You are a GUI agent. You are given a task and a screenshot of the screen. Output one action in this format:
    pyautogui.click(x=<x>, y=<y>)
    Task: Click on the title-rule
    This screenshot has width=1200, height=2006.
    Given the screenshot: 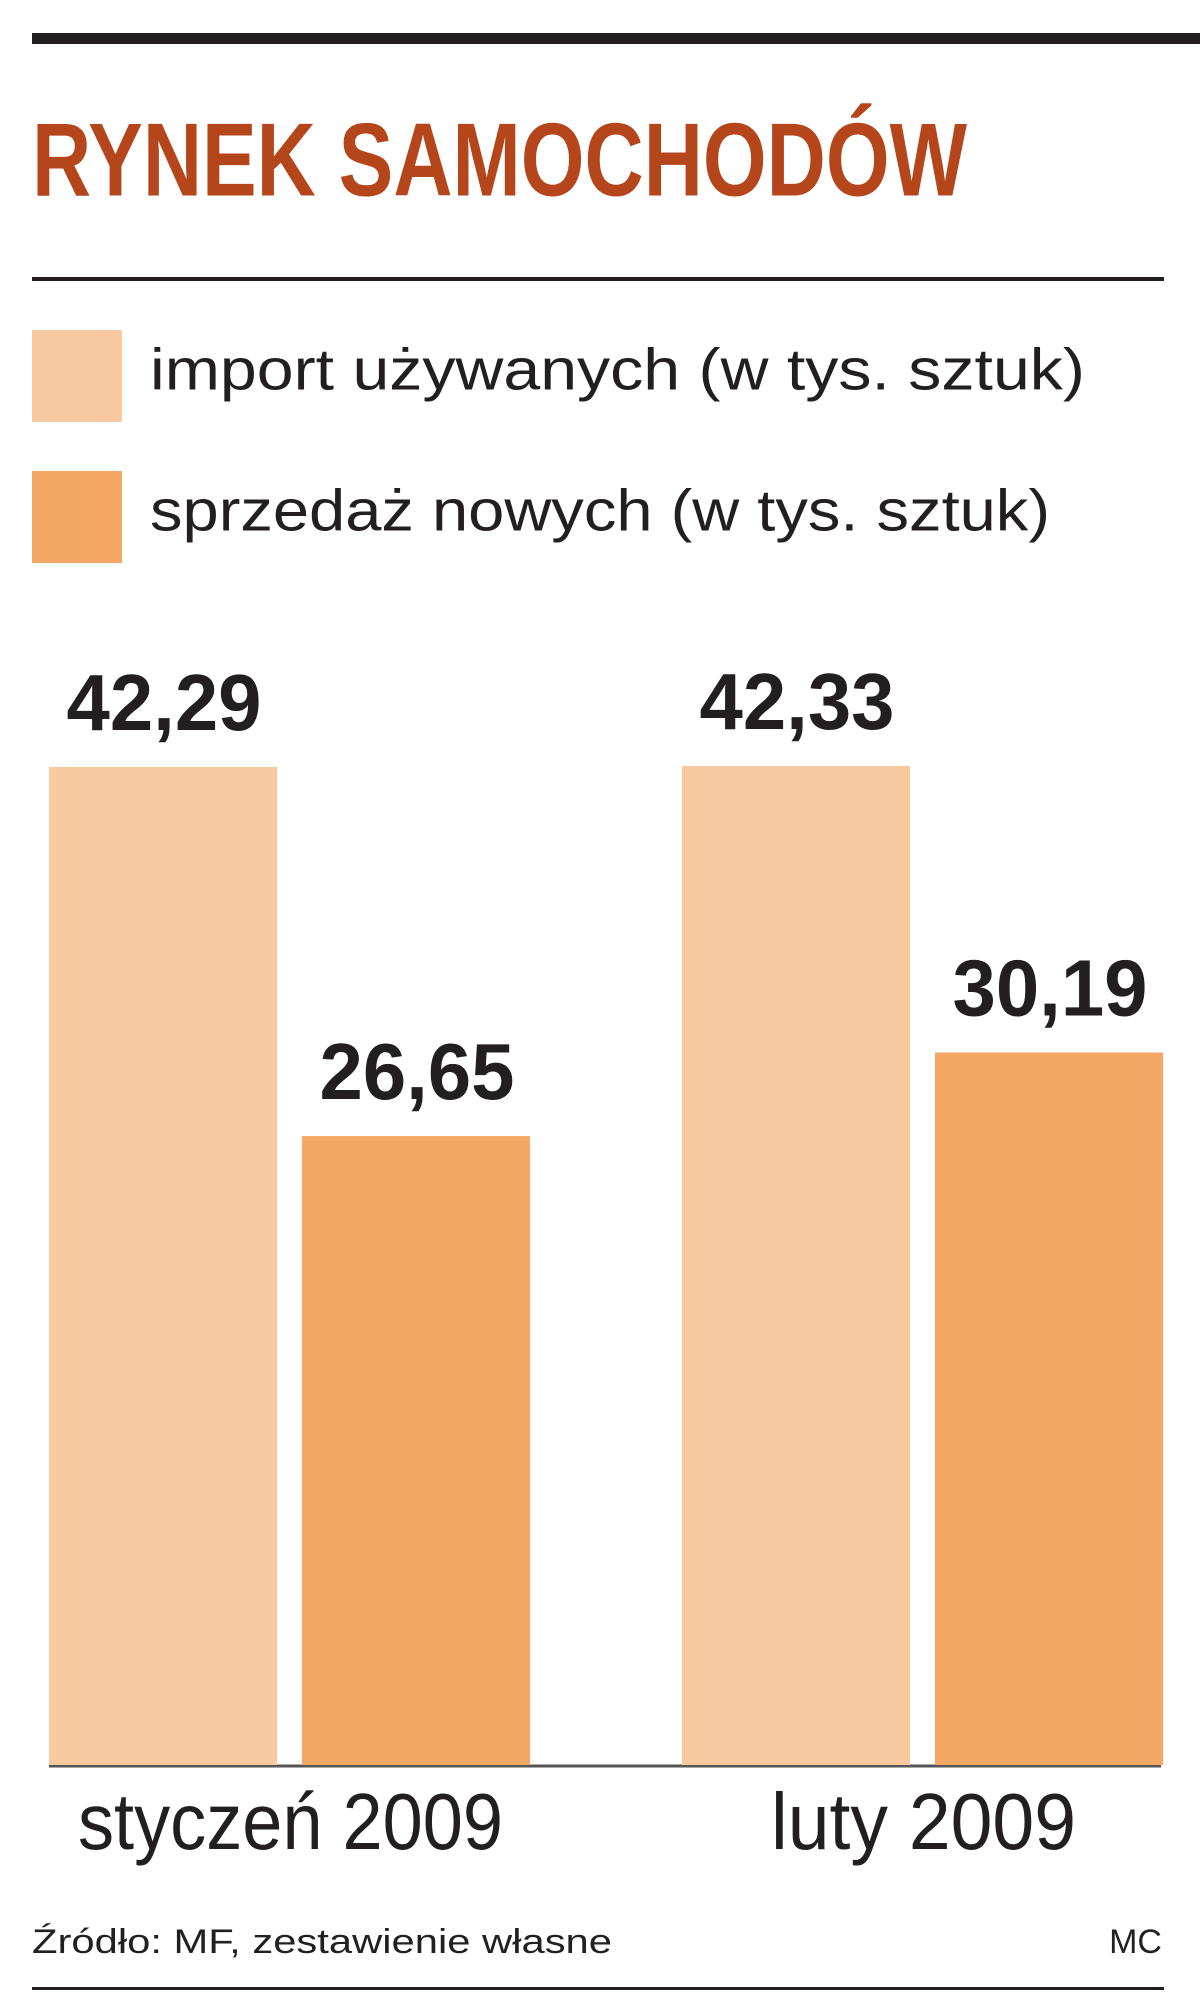 What is the action you would take?
    pyautogui.click(x=598, y=279)
    